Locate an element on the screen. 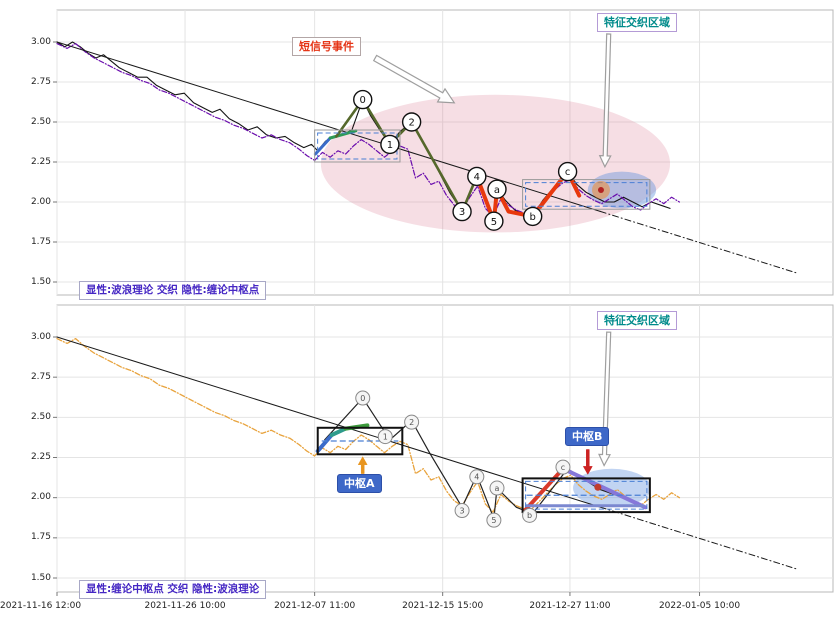 The height and width of the screenshot is (617, 839). top-wave-point-label-5: 5 is located at coordinates (494, 222).